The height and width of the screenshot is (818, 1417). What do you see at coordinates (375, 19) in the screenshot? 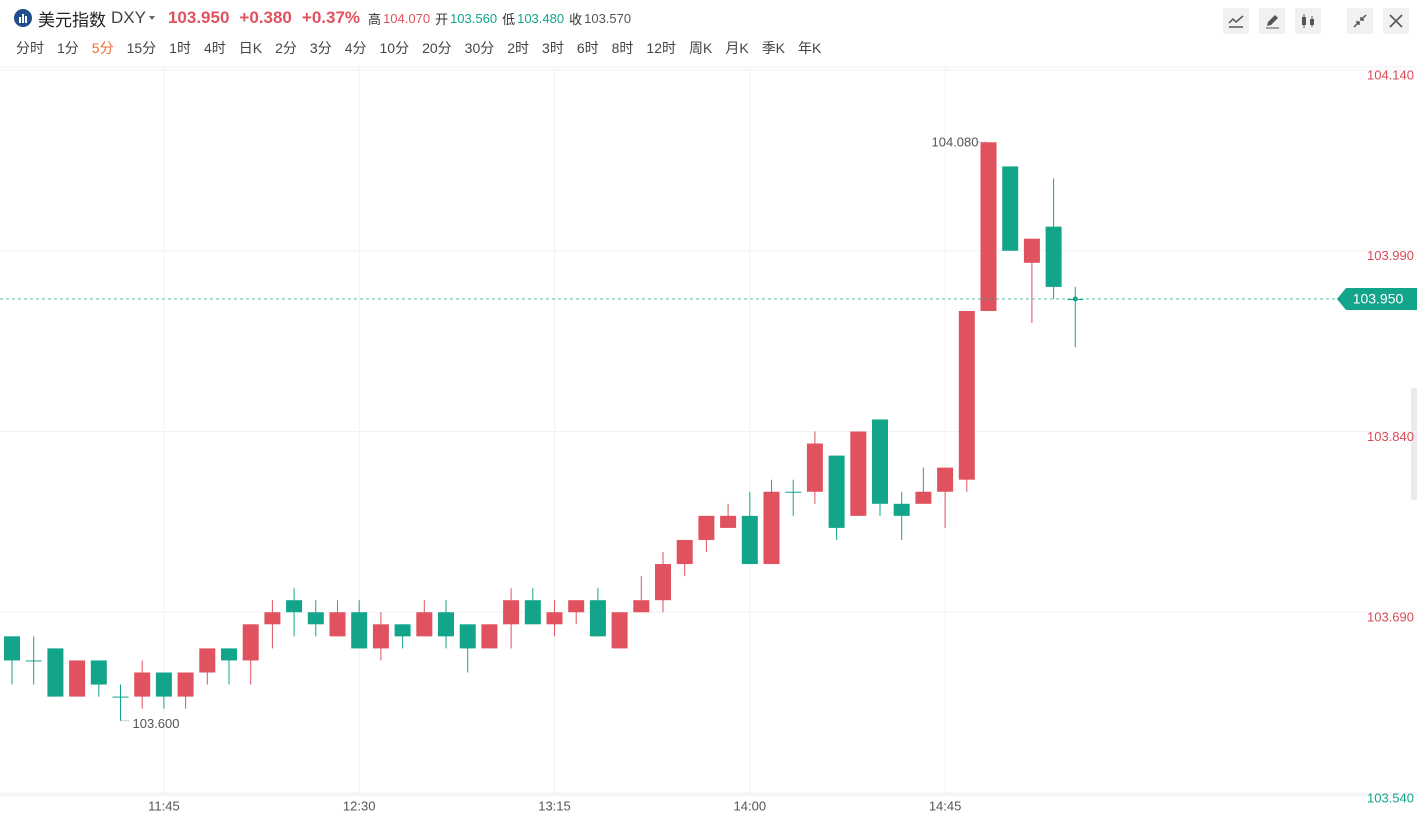
I see `high-label: 高` at bounding box center [375, 19].